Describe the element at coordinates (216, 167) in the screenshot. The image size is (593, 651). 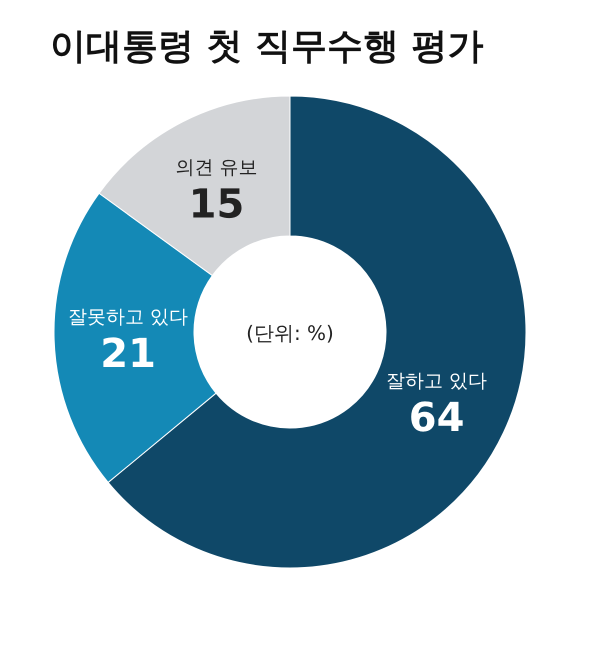
I see `slice-label: 의견 유보` at that location.